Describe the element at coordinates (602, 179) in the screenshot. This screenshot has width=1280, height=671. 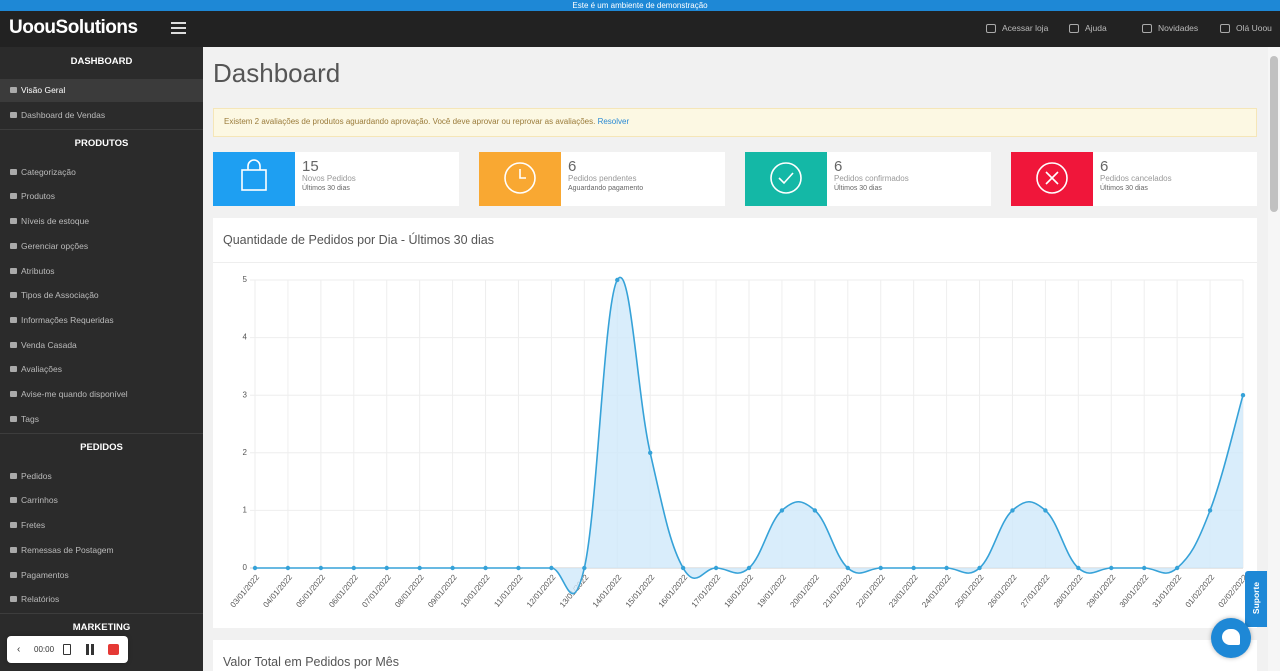
I see `stat-card: 6 Pedidos pendentes Aguardando pagamento` at that location.